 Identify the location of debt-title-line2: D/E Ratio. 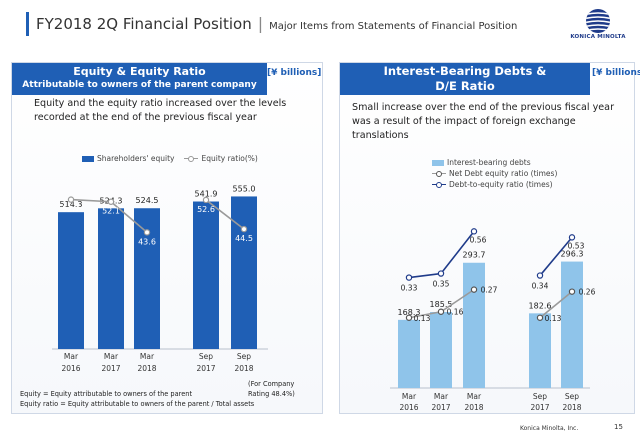
(465, 86).